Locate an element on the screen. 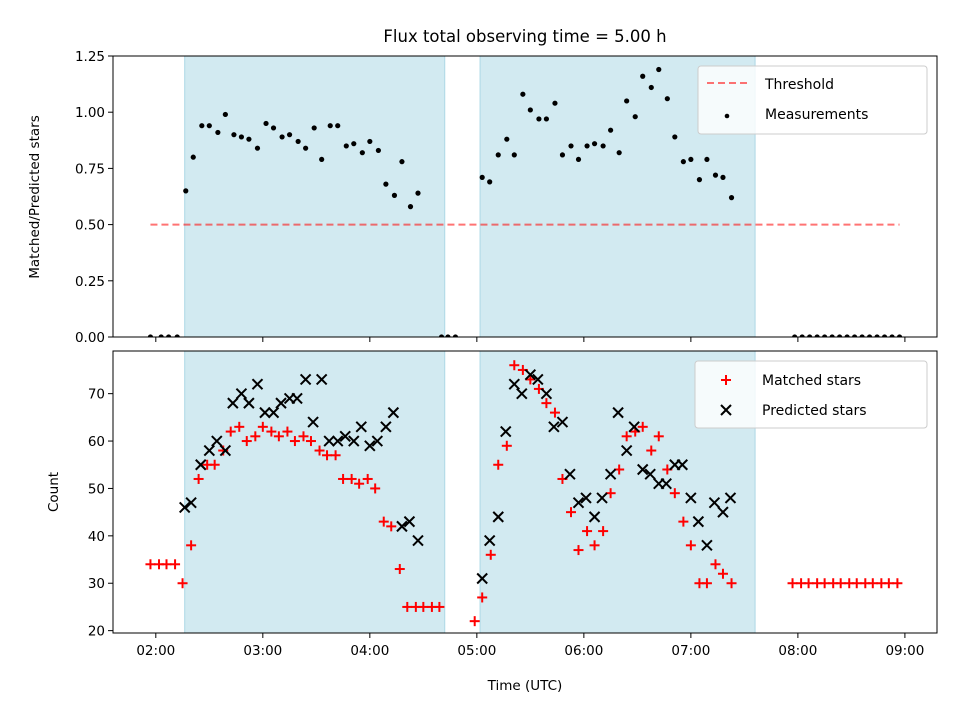 The image size is (960, 720). y-tick-label: 20 is located at coordinates (96, 632).